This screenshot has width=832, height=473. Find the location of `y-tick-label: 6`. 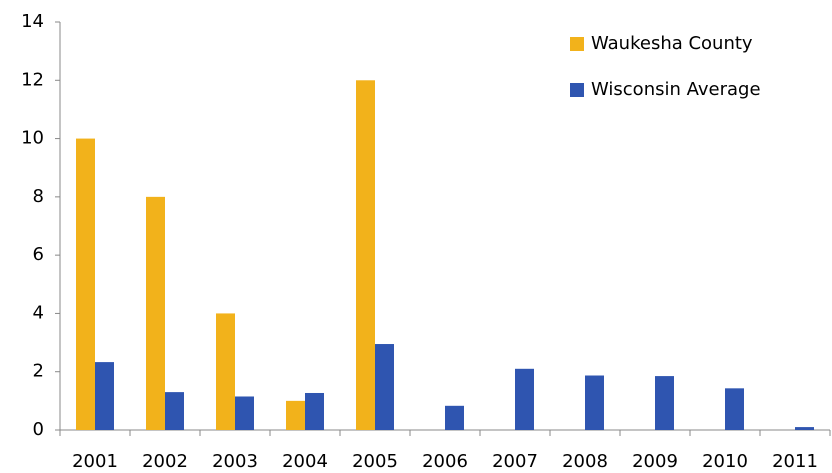

y-tick-label: 6 is located at coordinates (38, 254).